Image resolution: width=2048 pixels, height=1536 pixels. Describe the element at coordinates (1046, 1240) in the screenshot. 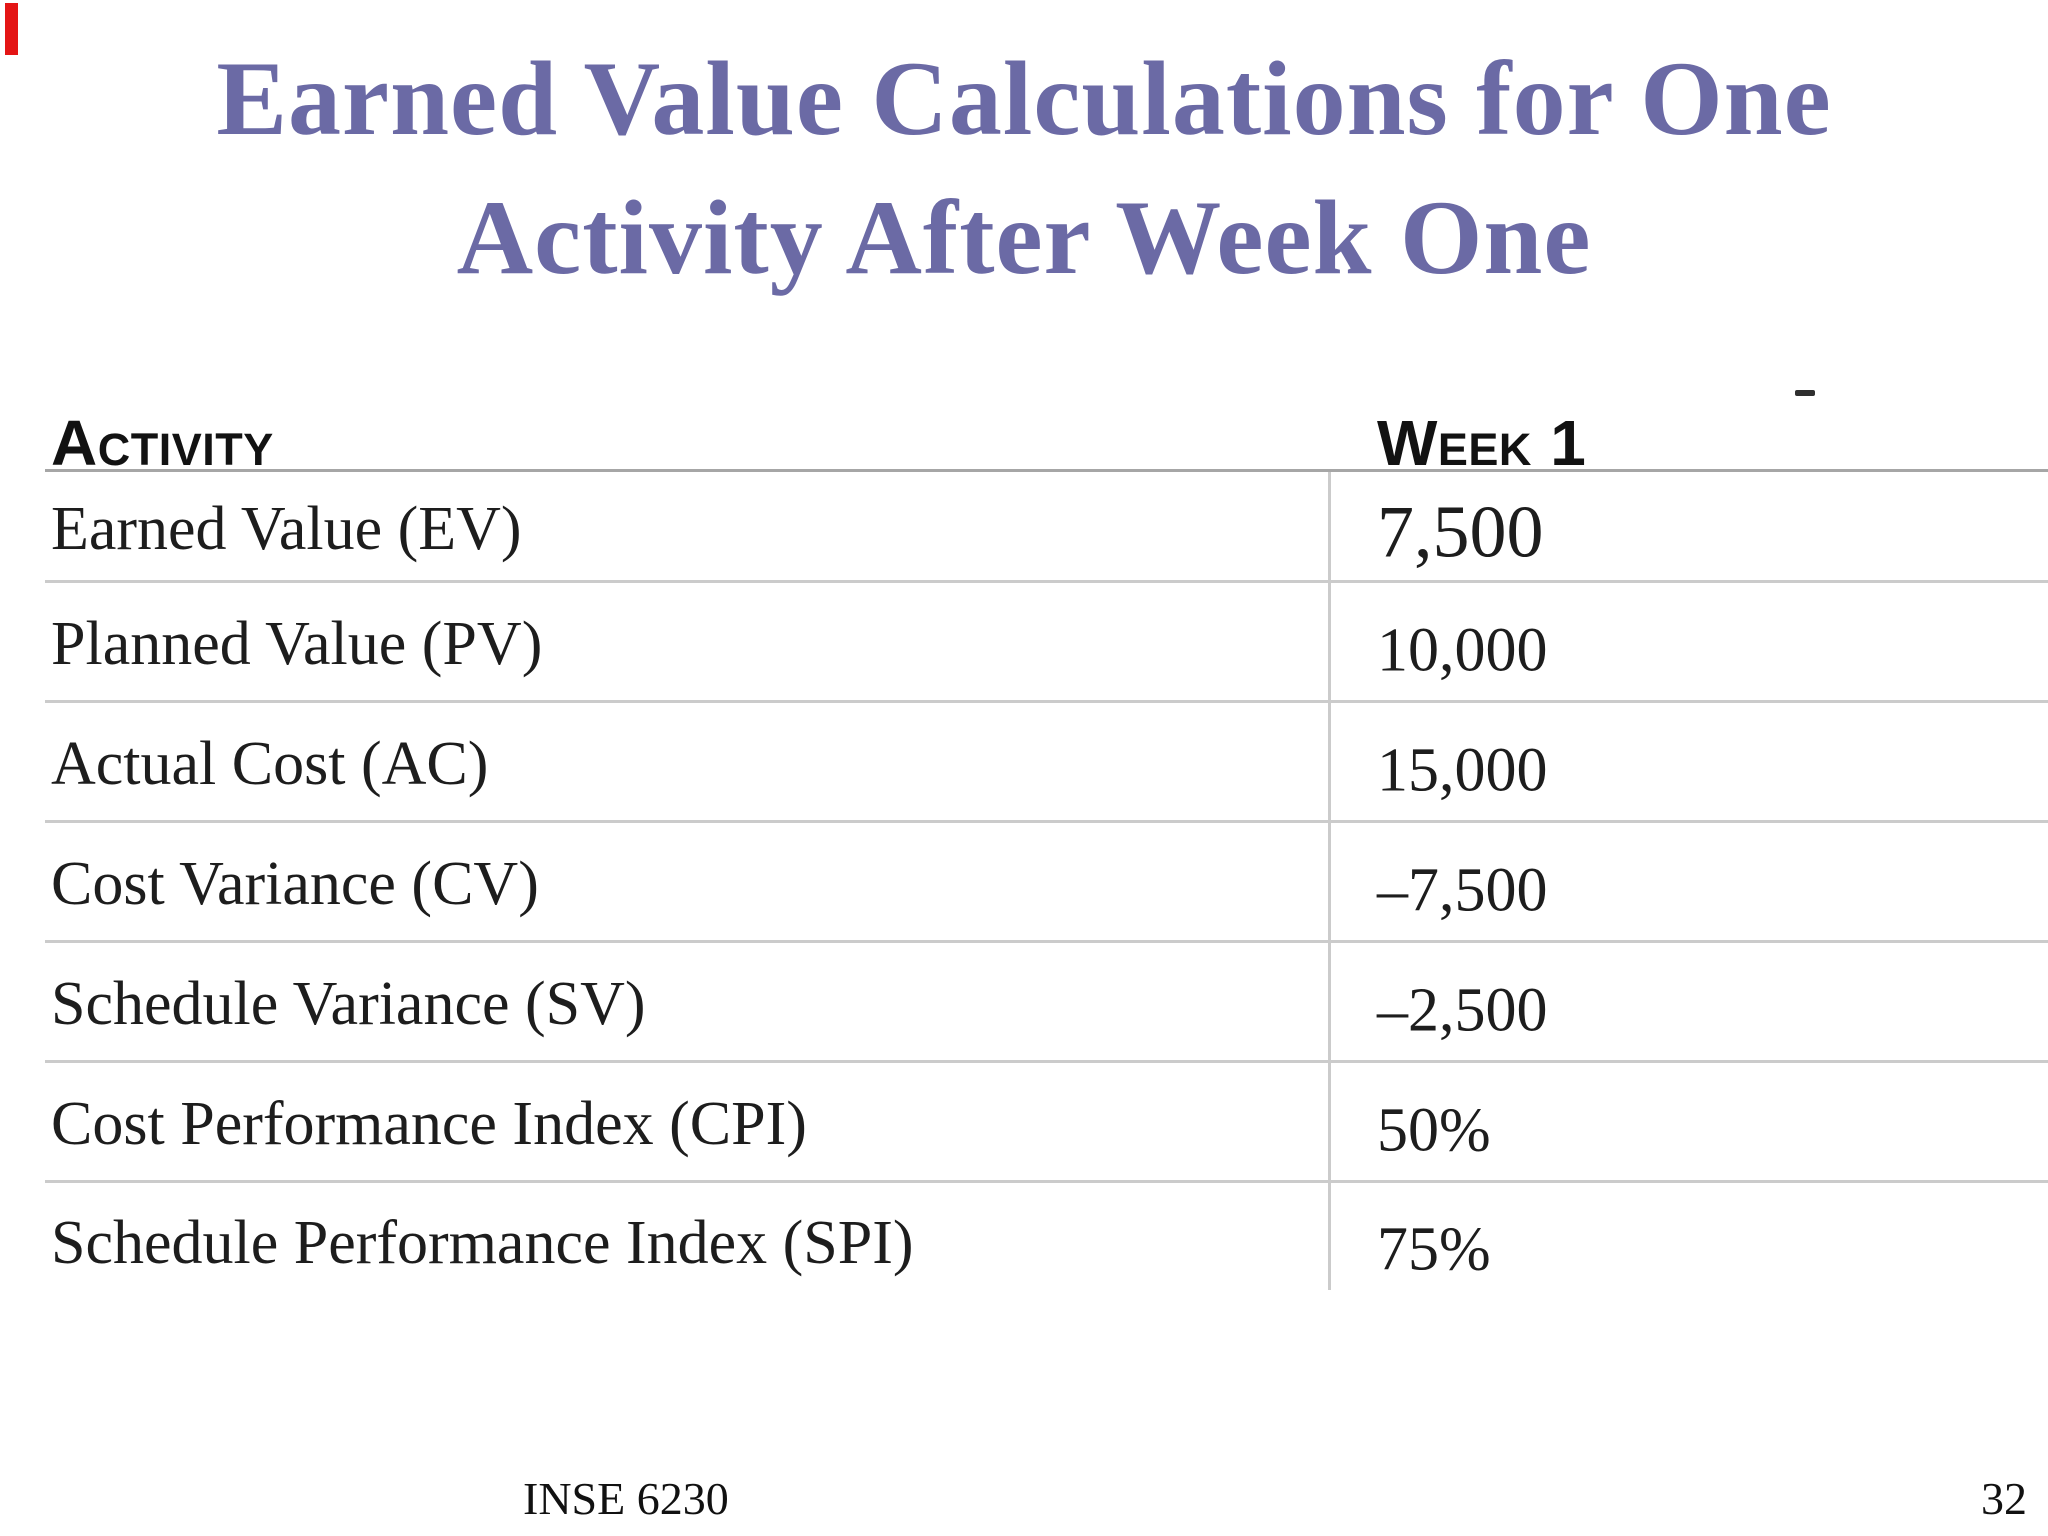

I see `table-row: Schedule Performance Index (SPI) 75%` at that location.